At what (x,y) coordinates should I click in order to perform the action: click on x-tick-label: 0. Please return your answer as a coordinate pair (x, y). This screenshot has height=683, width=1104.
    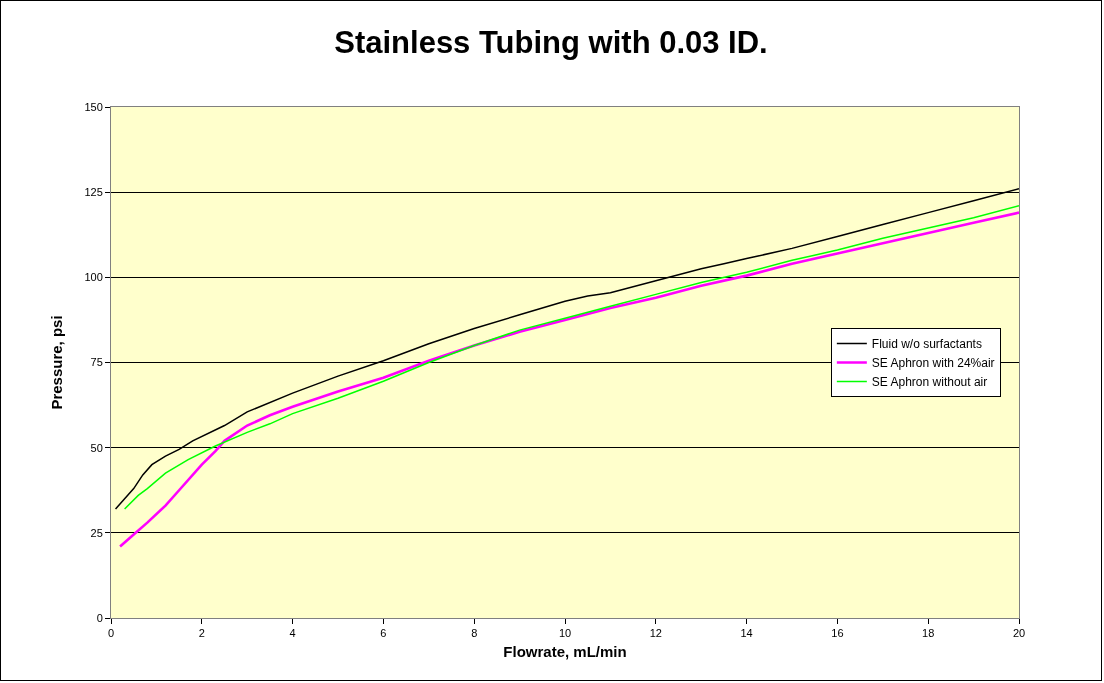
    Looking at the image, I should click on (111, 633).